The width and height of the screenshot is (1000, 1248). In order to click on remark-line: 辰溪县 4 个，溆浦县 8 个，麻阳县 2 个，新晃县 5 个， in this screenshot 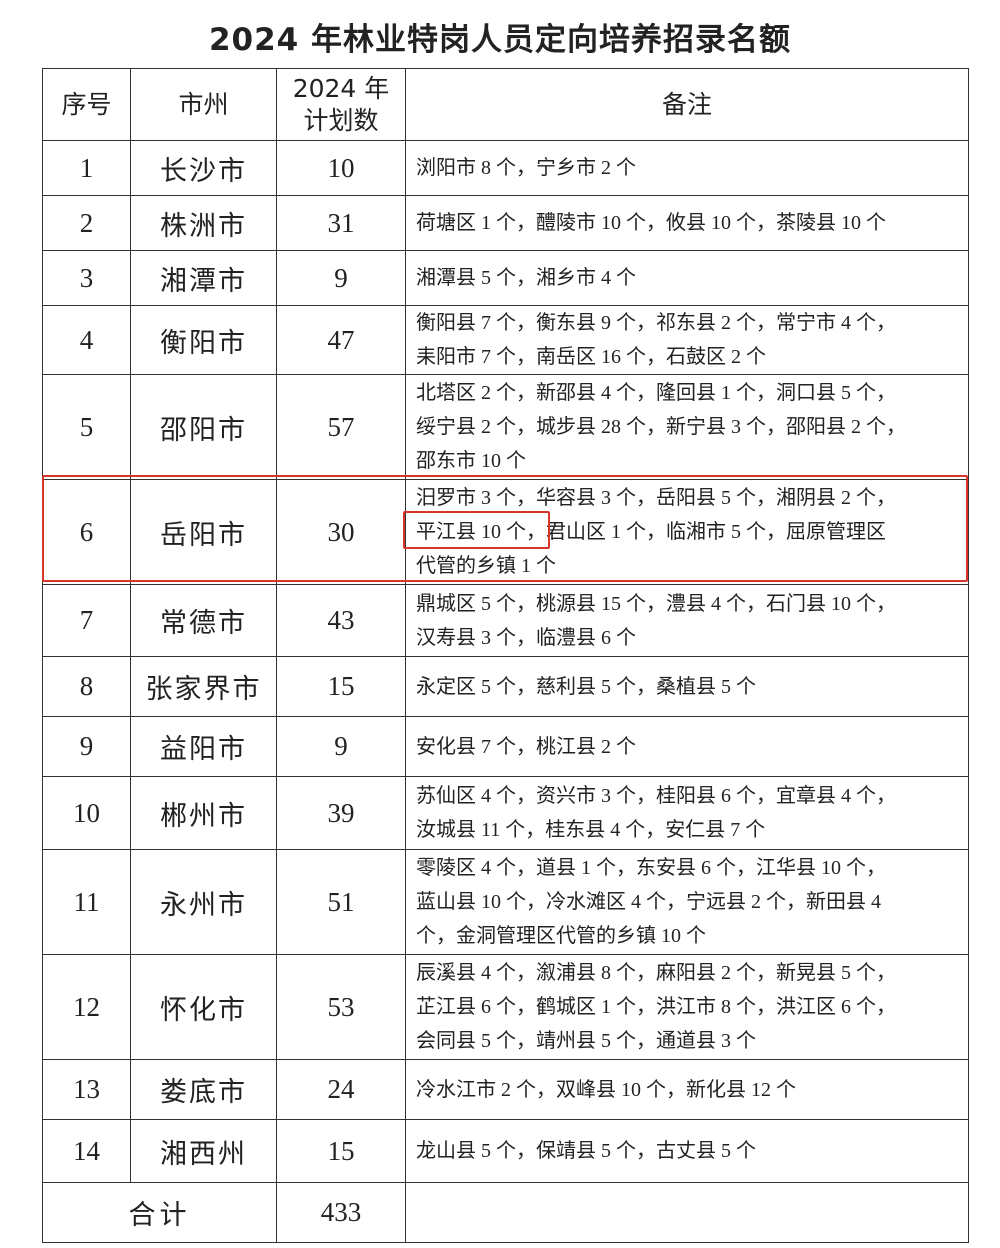, I will do `click(656, 973)`.